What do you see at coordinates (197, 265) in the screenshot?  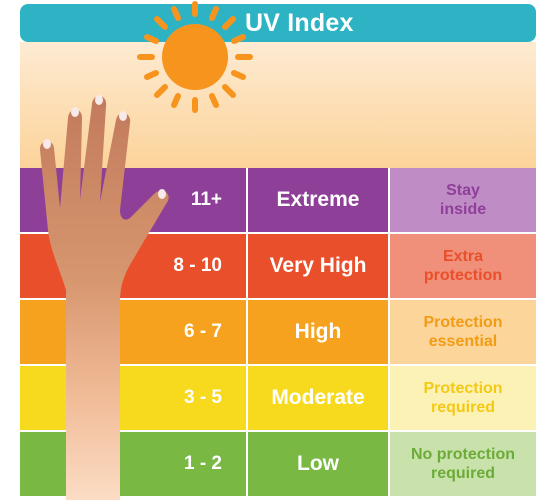 I see `uv-range-value: 8 - 10` at bounding box center [197, 265].